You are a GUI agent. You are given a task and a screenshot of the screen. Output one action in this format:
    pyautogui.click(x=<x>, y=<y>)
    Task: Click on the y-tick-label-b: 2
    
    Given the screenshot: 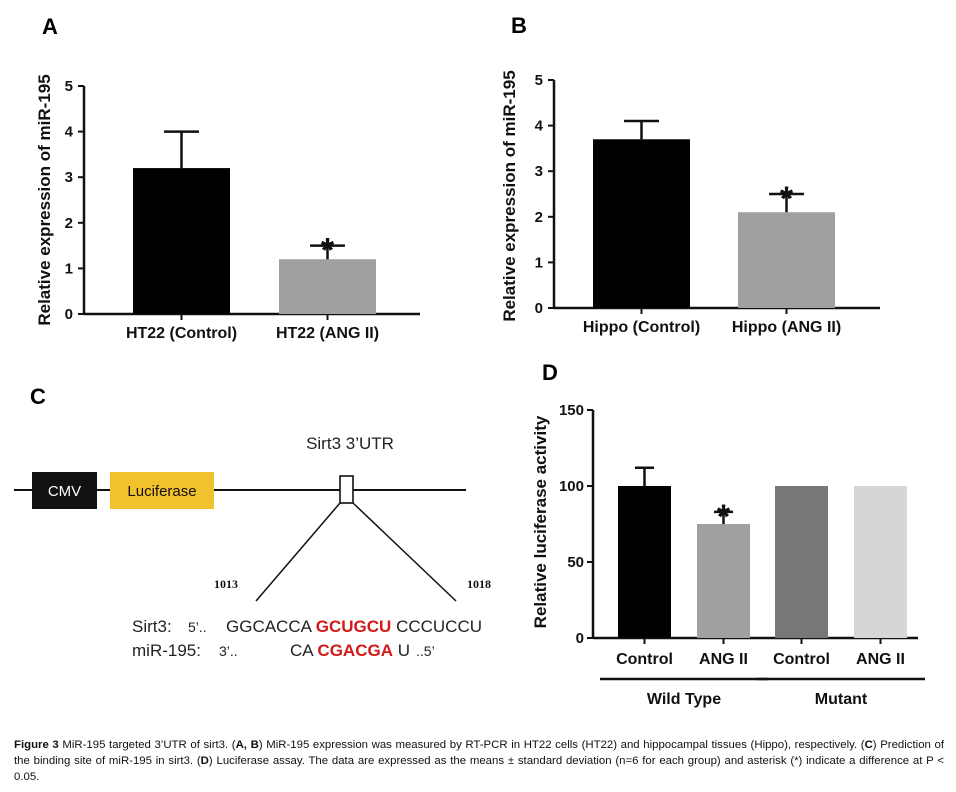 What is the action you would take?
    pyautogui.click(x=539, y=217)
    